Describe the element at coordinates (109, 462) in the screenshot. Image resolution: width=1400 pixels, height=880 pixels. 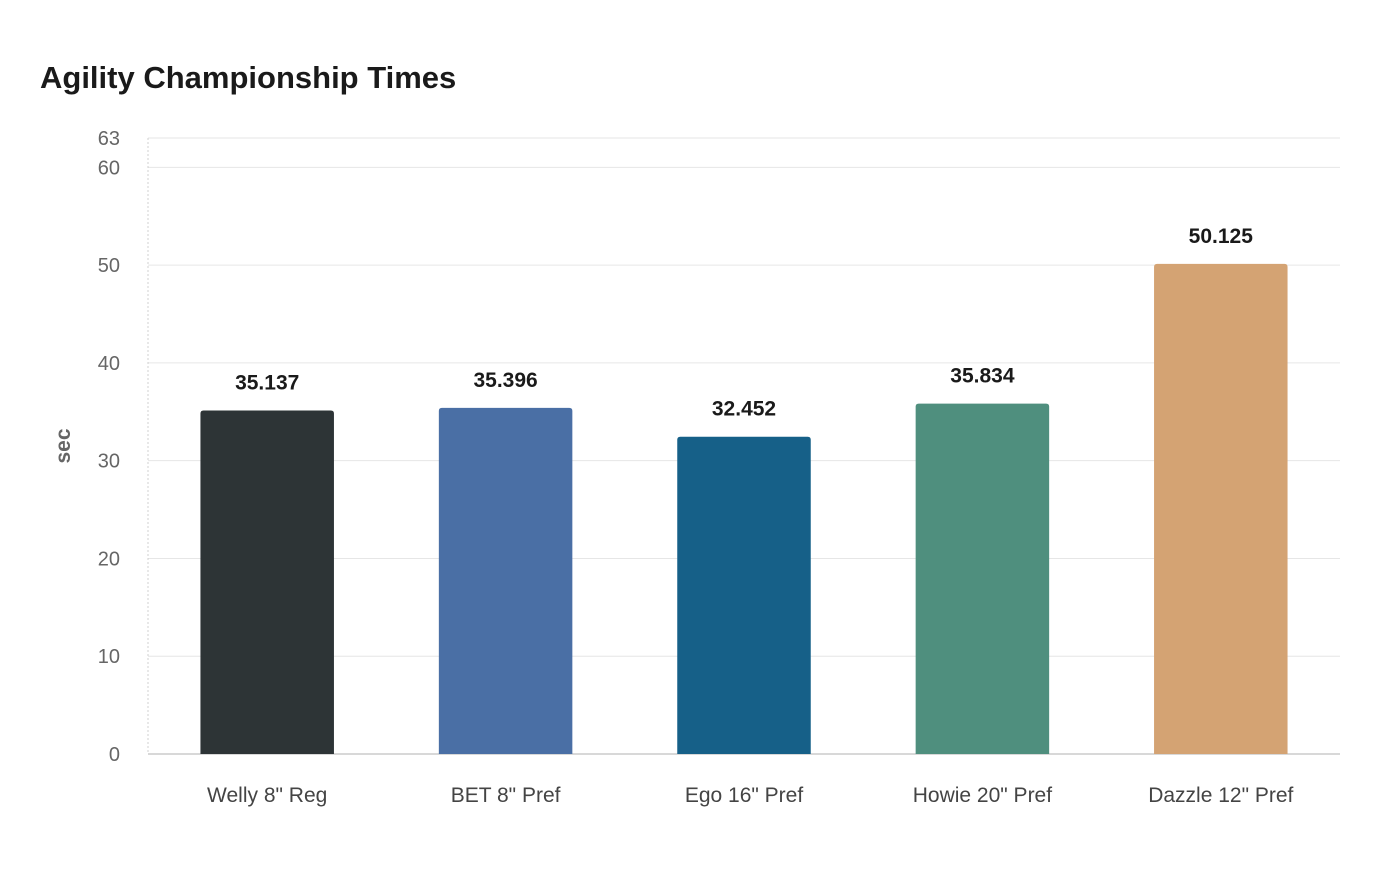
I see `y-tick-label: 30` at that location.